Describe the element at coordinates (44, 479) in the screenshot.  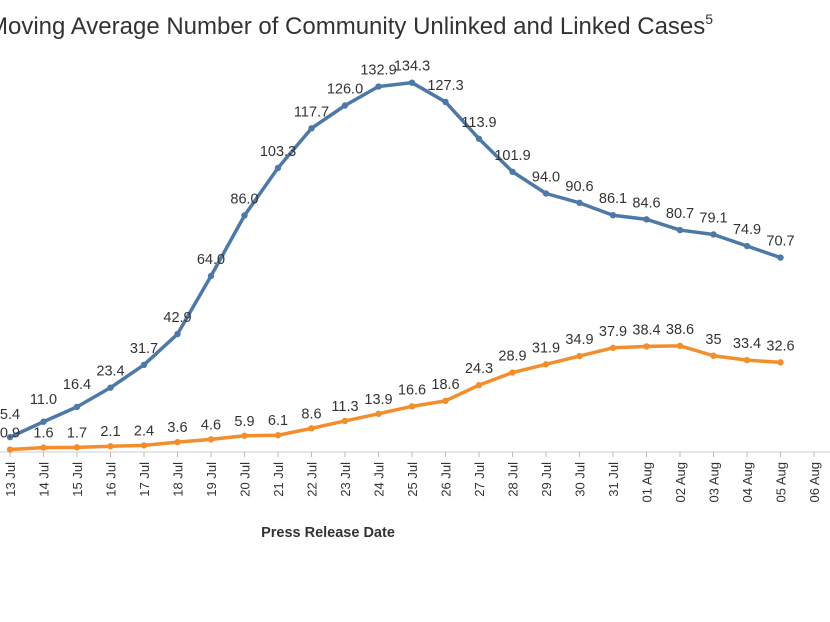
I see `x-tick-label: 14 Jul` at that location.